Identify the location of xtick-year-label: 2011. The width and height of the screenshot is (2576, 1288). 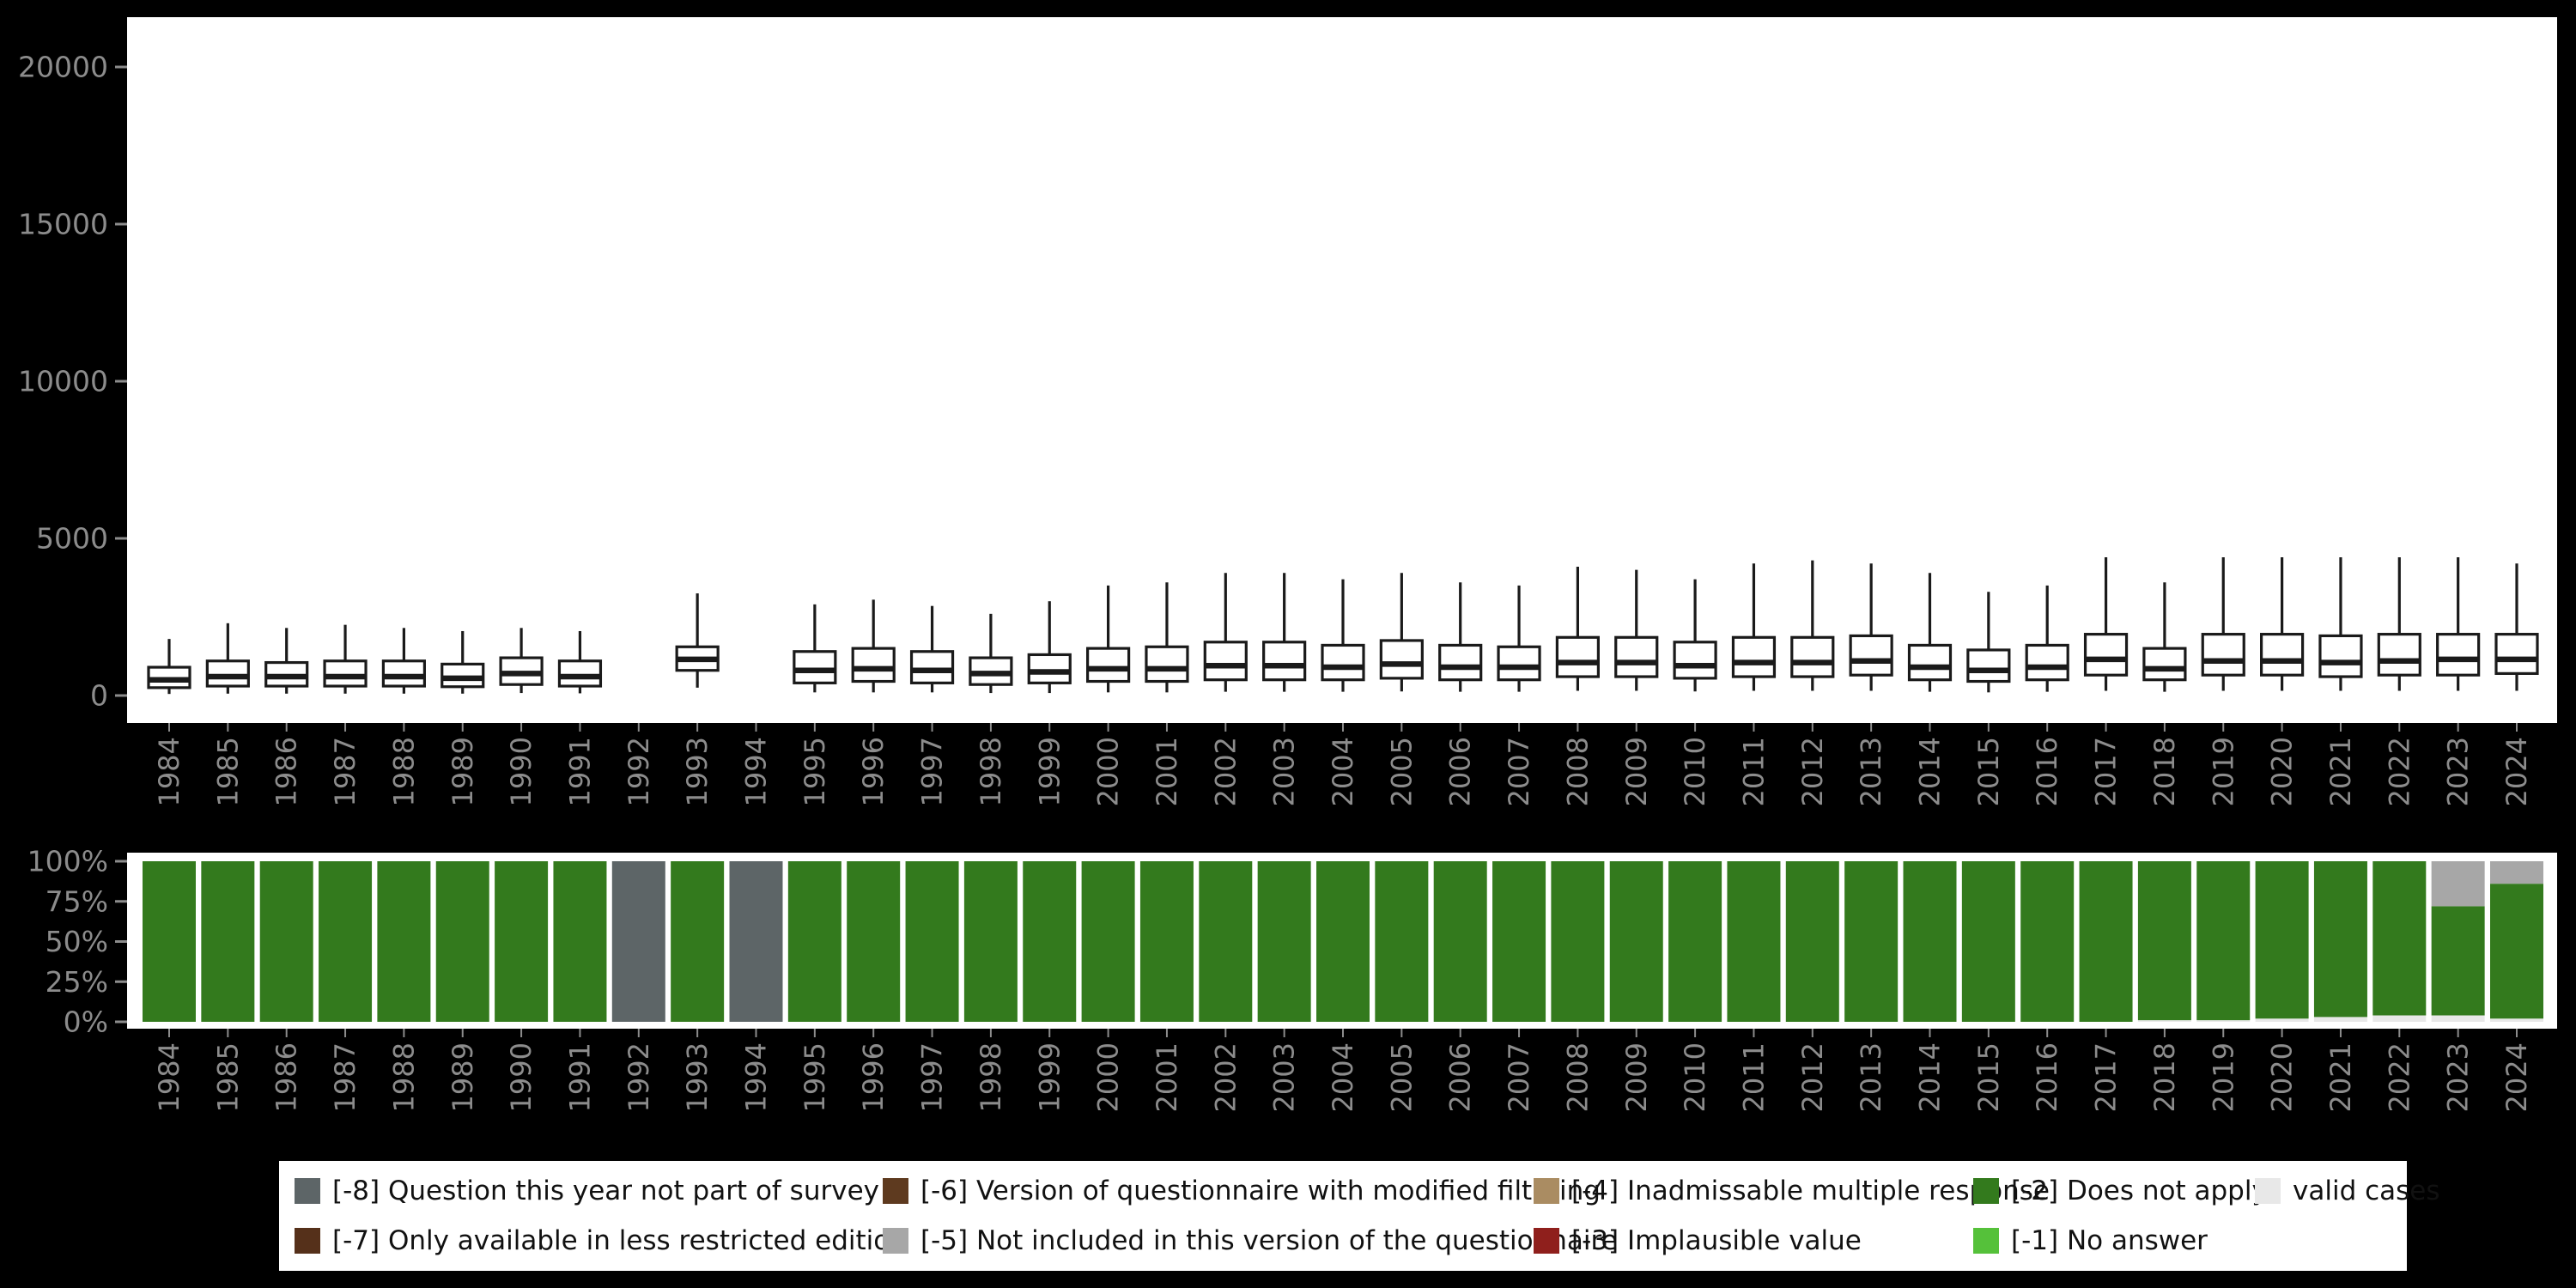
(1753, 1077).